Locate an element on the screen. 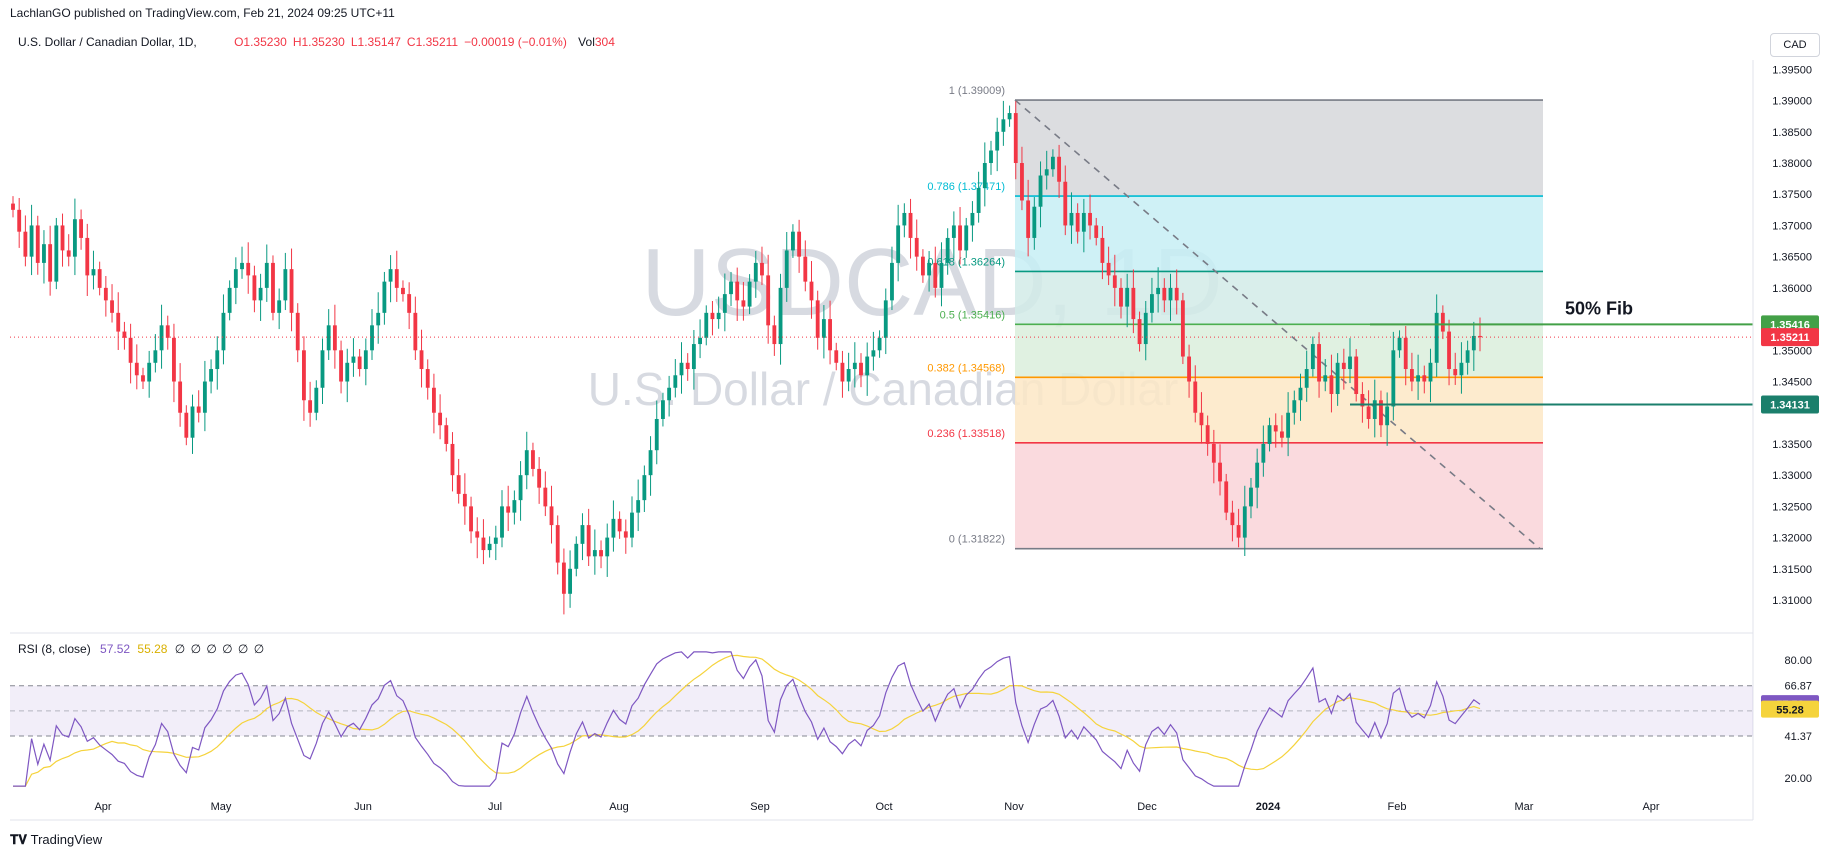 The width and height of the screenshot is (1835, 857). currency-button: CAD is located at coordinates (1795, 45).